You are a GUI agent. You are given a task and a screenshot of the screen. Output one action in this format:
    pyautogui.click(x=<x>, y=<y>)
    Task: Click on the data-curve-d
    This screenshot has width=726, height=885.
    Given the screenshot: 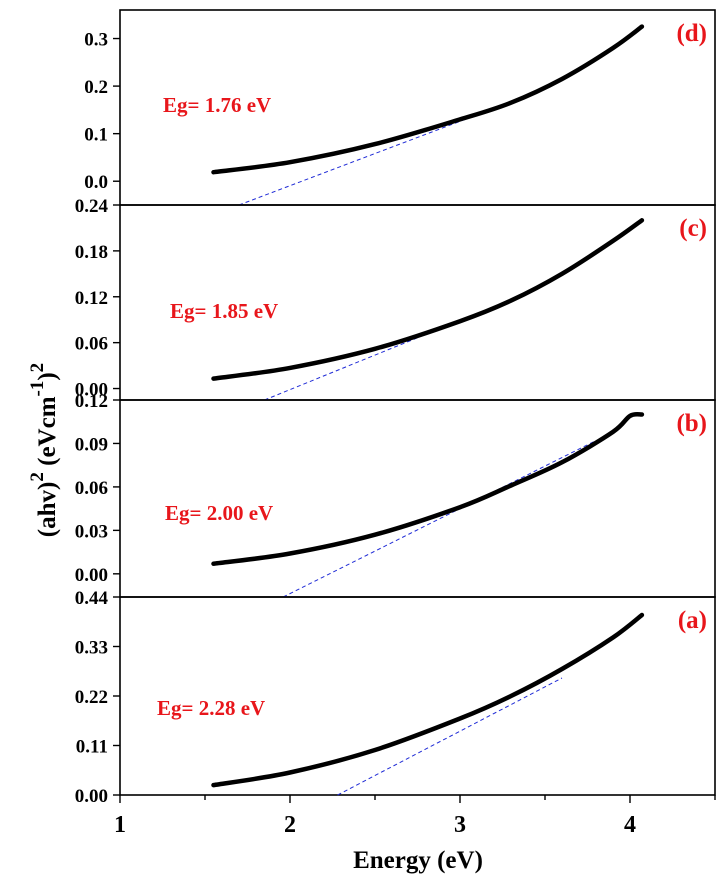 What is the action you would take?
    pyautogui.click(x=428, y=99)
    